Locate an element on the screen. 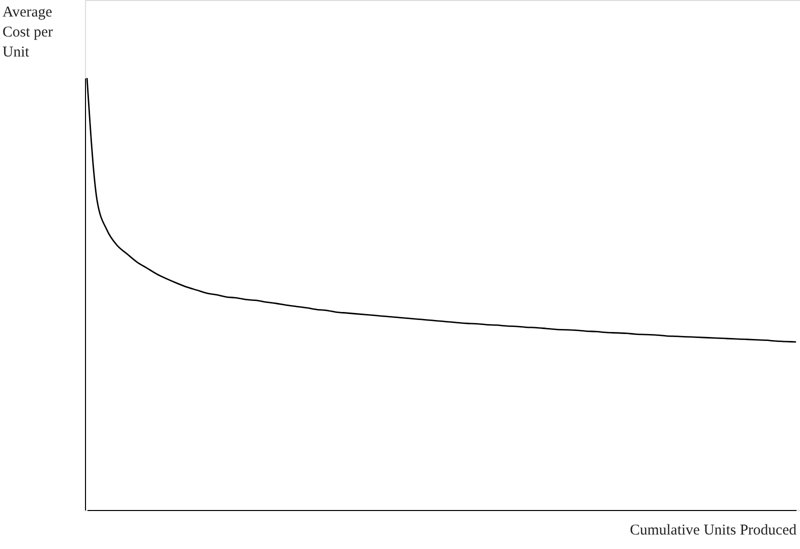 The width and height of the screenshot is (800, 549). x-axis-title: Cumulative Units Produced is located at coordinates (713, 530).